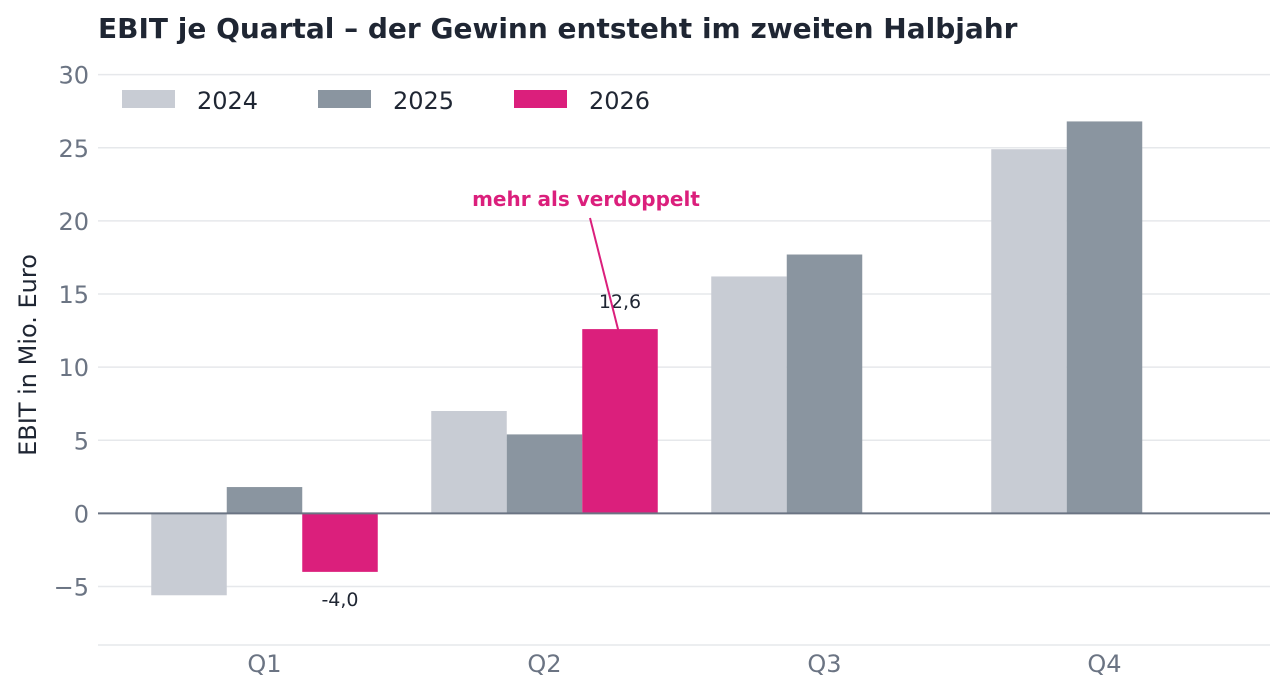 This screenshot has width=1286, height=694. Describe the element at coordinates (620, 302) in the screenshot. I see `data-label: 12,6` at that location.